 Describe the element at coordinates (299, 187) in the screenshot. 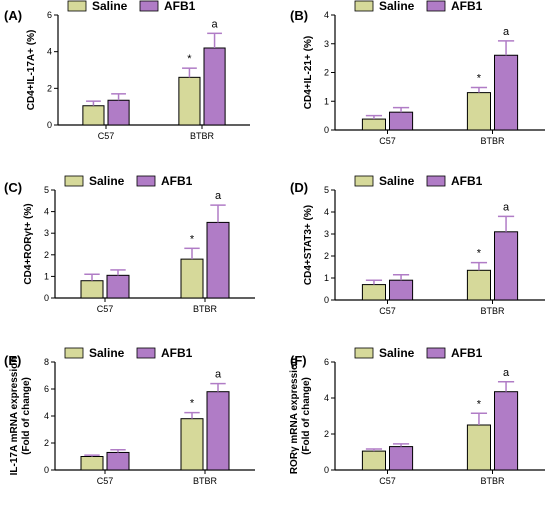

I see `panel-label: (D)` at that location.